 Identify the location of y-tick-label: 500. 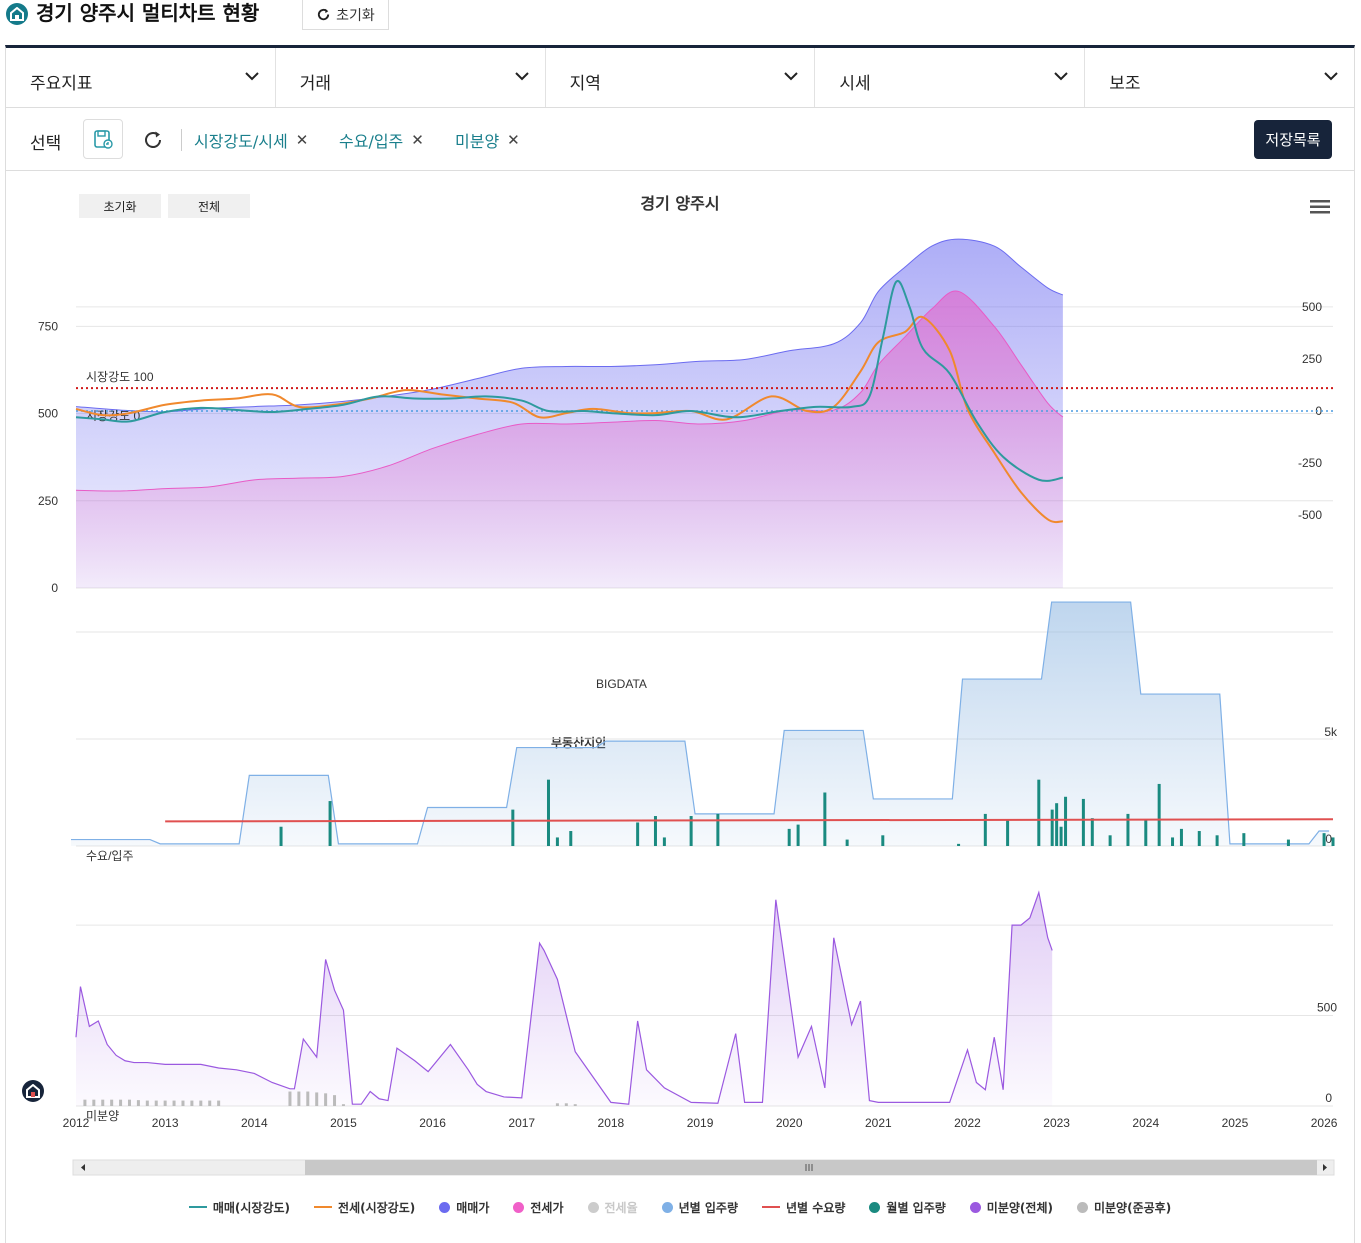
(1327, 1008).